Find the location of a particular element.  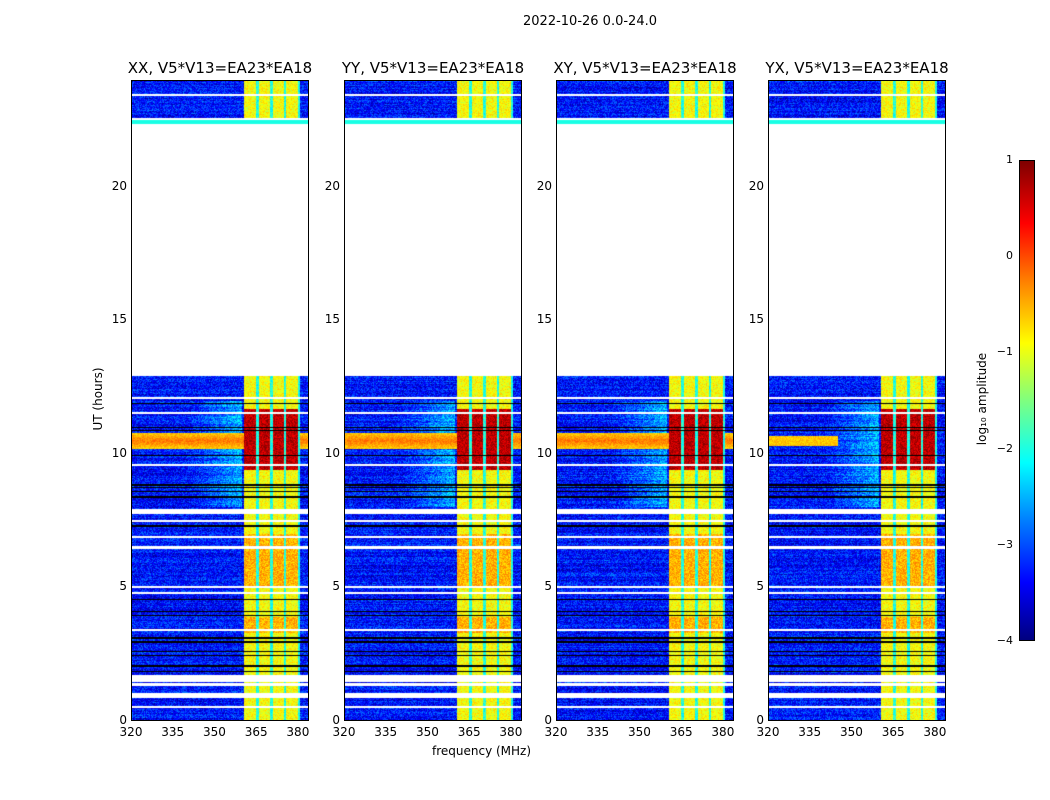

panel-title: XX, V5*V13=EA23*EA18 is located at coordinates (220, 68).